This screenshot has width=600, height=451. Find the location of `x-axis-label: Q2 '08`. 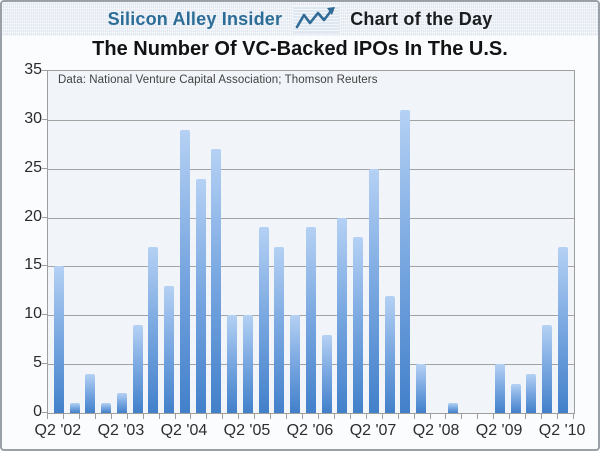

x-axis-label: Q2 '08 is located at coordinates (436, 430).